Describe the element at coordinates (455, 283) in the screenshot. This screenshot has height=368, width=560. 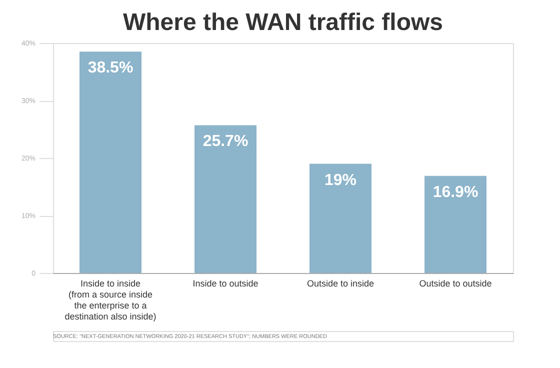
I see `x-tick-label: Outside to outside` at that location.